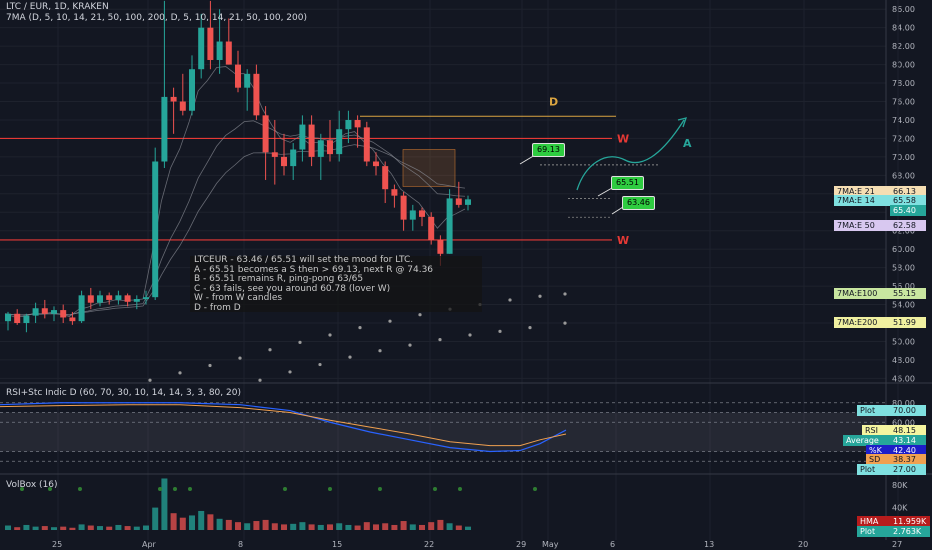 The width and height of the screenshot is (932, 550). What do you see at coordinates (903, 360) in the screenshot?
I see `price-tick-label: 48.00` at bounding box center [903, 360].